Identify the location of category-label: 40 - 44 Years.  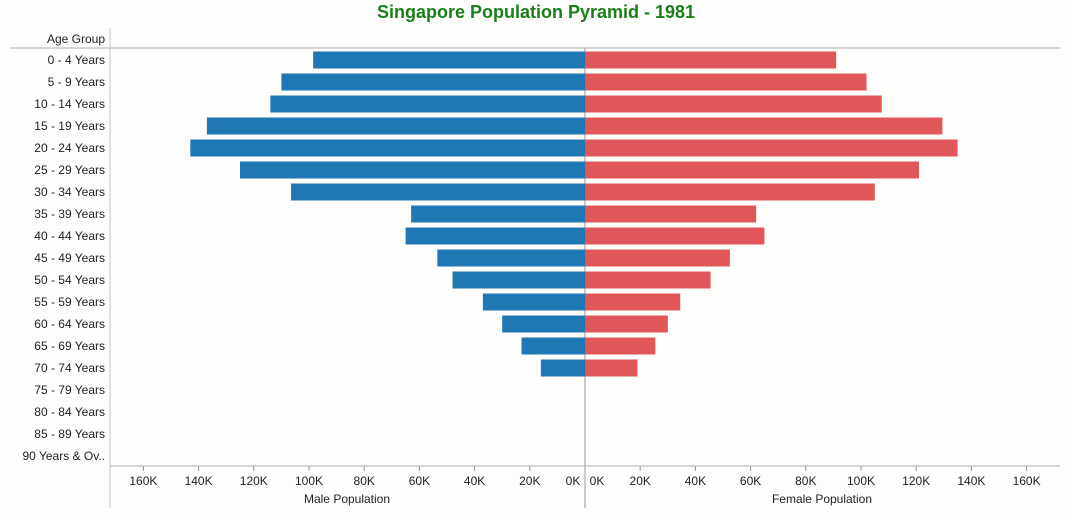
(69, 236).